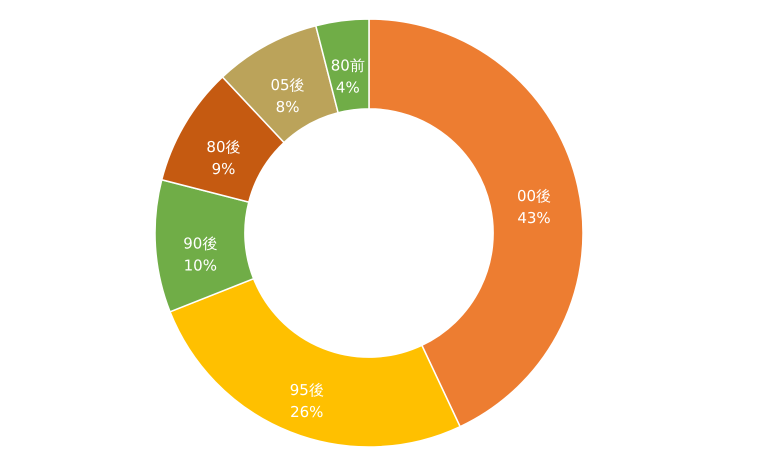 The image size is (768, 462). I want to click on slice-label: 95後, so click(307, 390).